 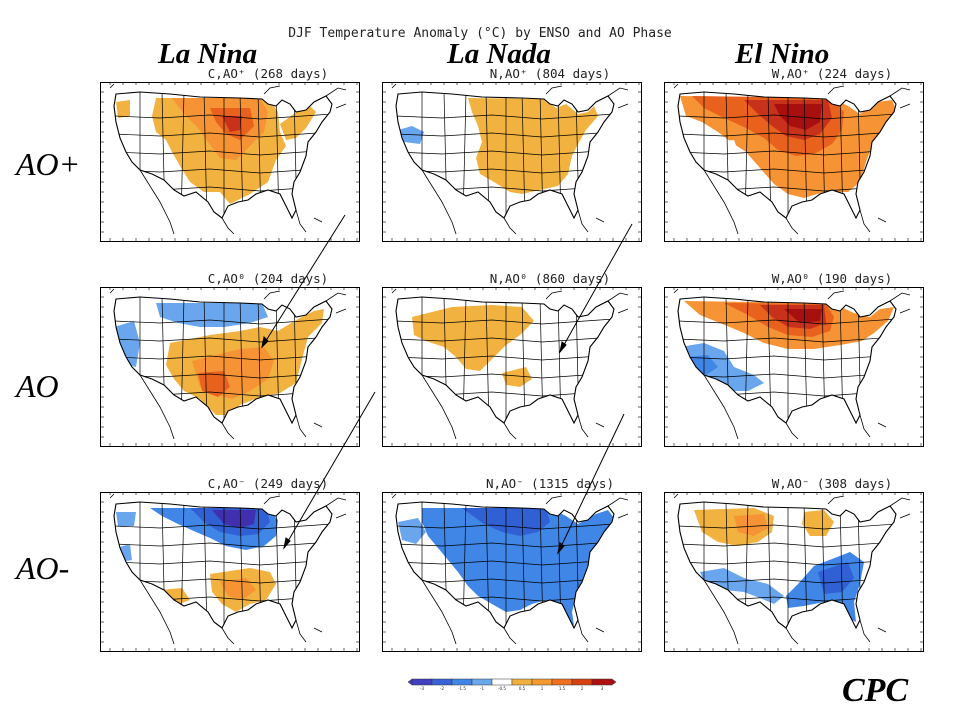 I want to click on panel-label-c-ao-neu: C,AO⁰ (204 days), so click(x=268, y=278).